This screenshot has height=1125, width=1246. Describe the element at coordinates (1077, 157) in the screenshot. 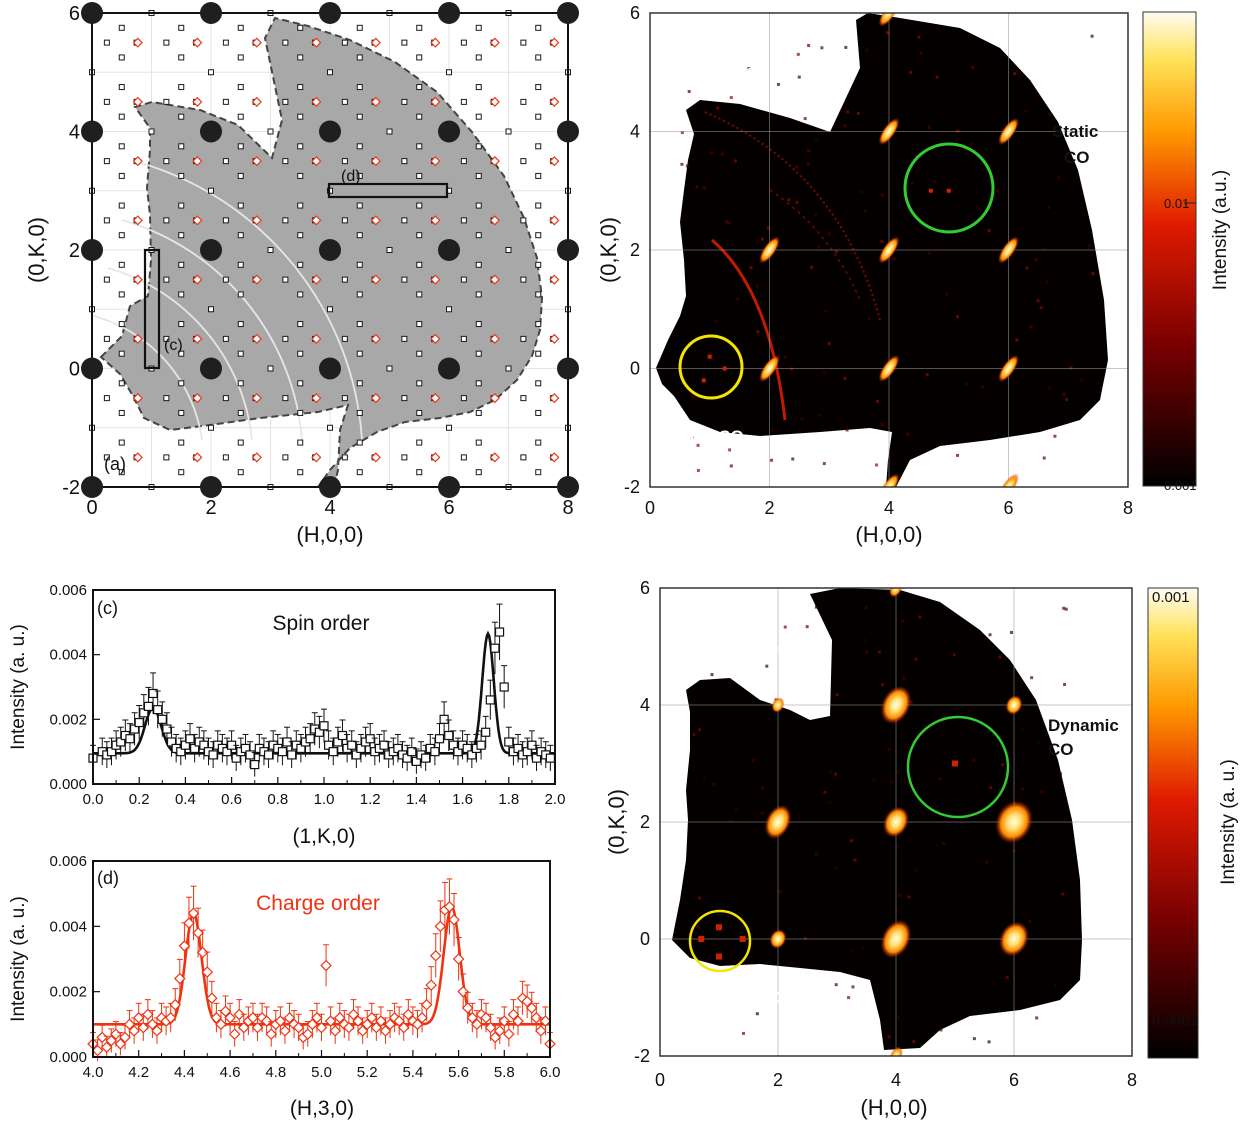

I see `panel-b-co-label-2: CO` at that location.